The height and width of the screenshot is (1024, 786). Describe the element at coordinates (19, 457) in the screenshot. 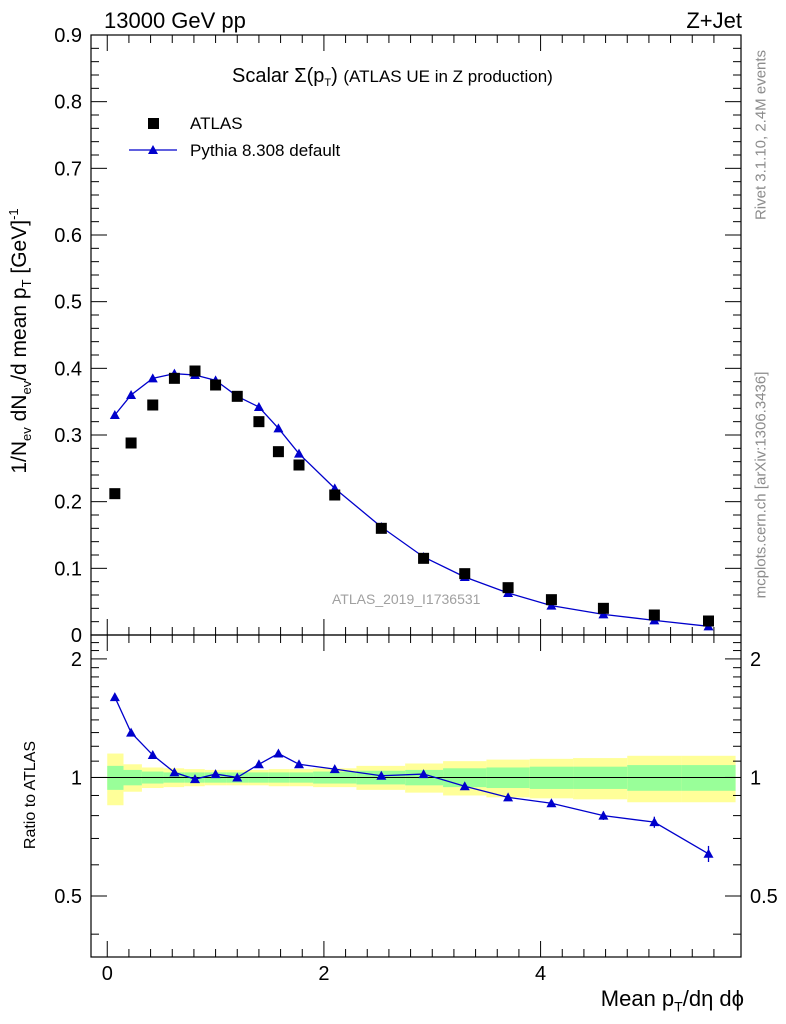

I see `y-label-part: 1/N` at that location.